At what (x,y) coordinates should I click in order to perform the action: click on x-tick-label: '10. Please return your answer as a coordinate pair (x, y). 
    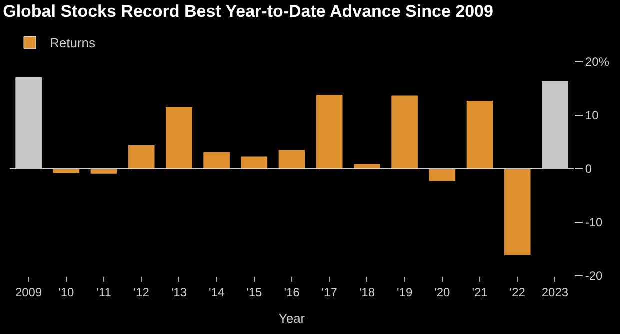
    Looking at the image, I should click on (66, 292).